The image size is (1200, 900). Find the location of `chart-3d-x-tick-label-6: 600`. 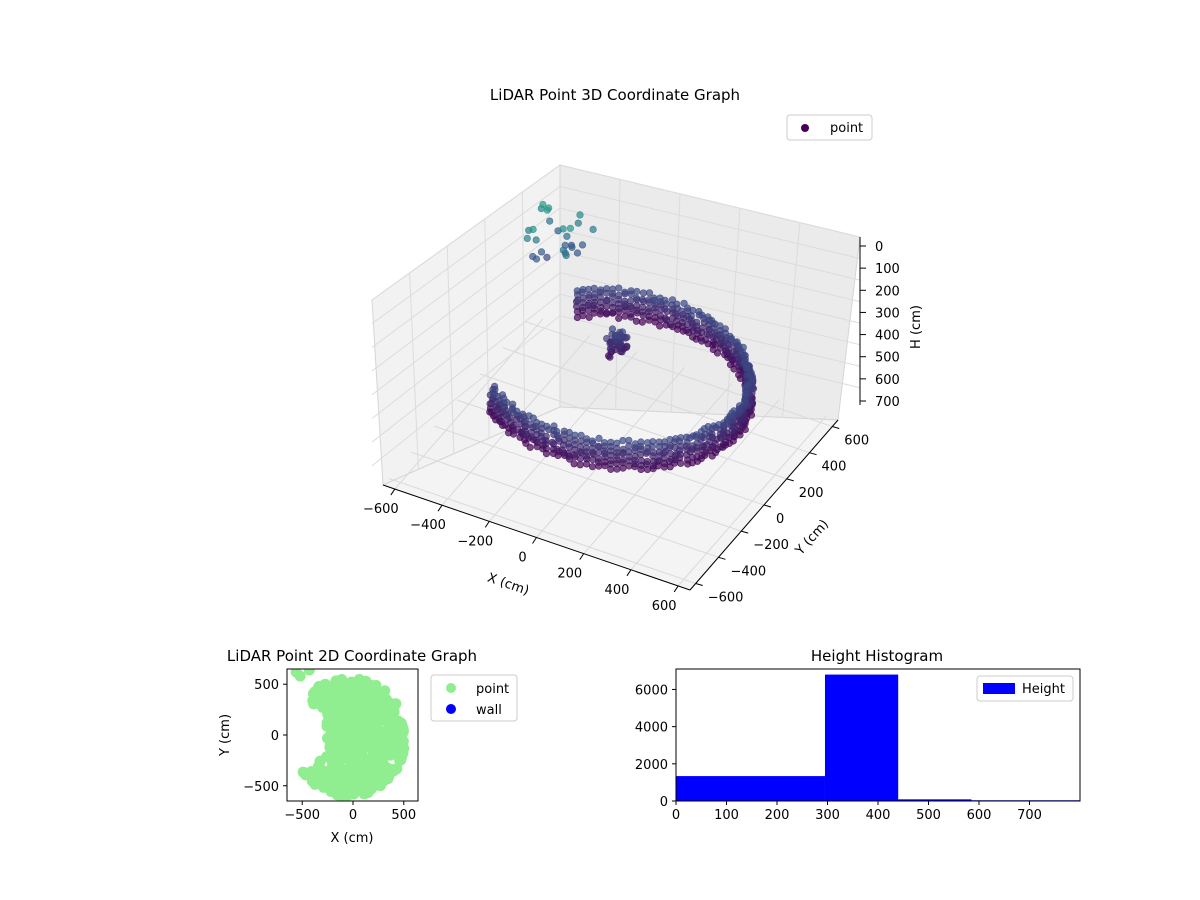

chart-3d-x-tick-label-6: 600 is located at coordinates (664, 606).